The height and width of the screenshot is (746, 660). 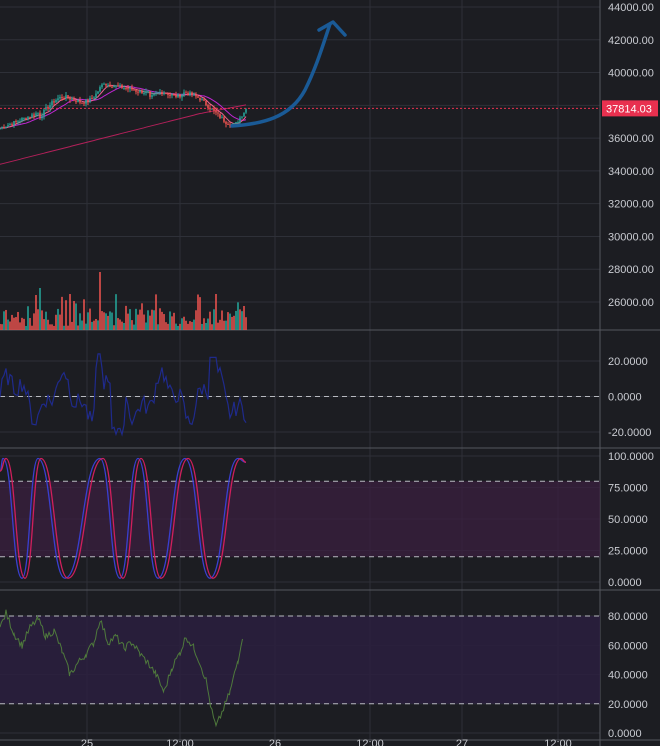 I want to click on time-axis: 25 12:00 26 12:00 27 12:00, so click(x=326, y=742).